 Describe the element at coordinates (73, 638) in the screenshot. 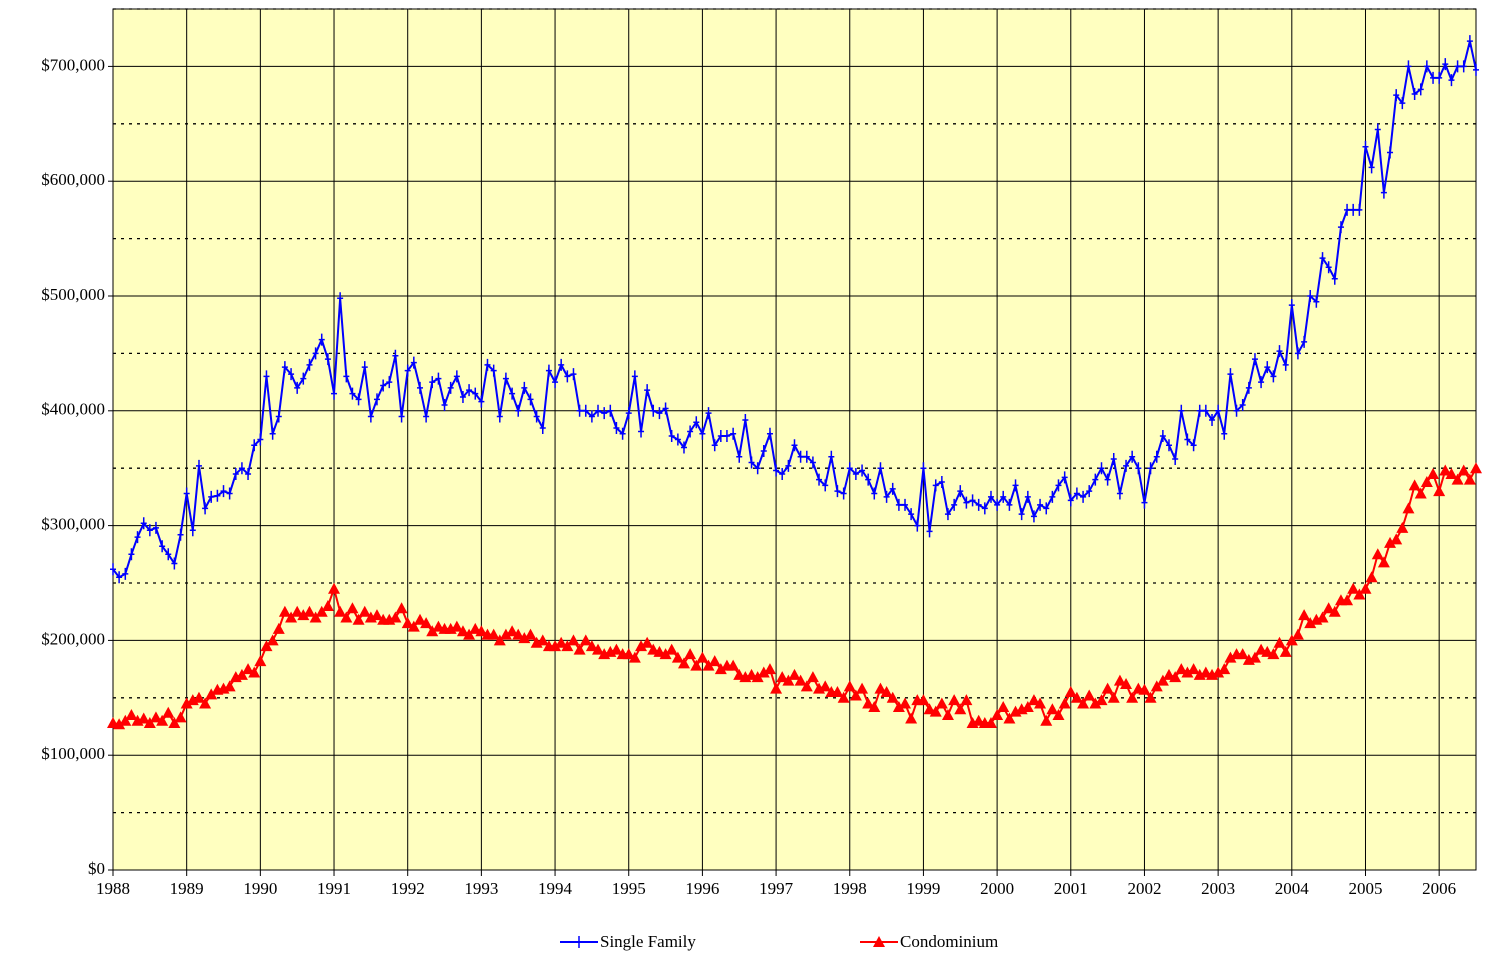

I see `y-tick-label: $200,000` at that location.